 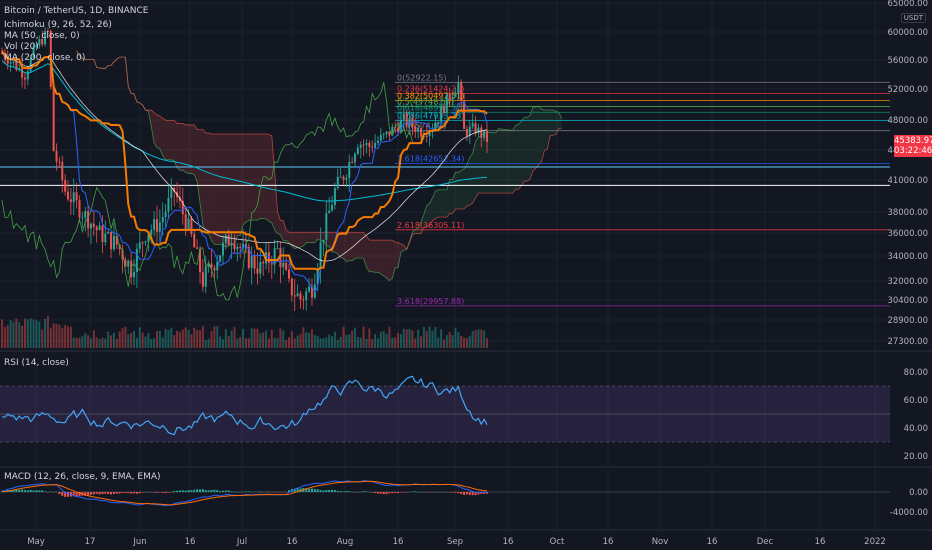 I want to click on time-axis-label: Jul, so click(x=241, y=542).